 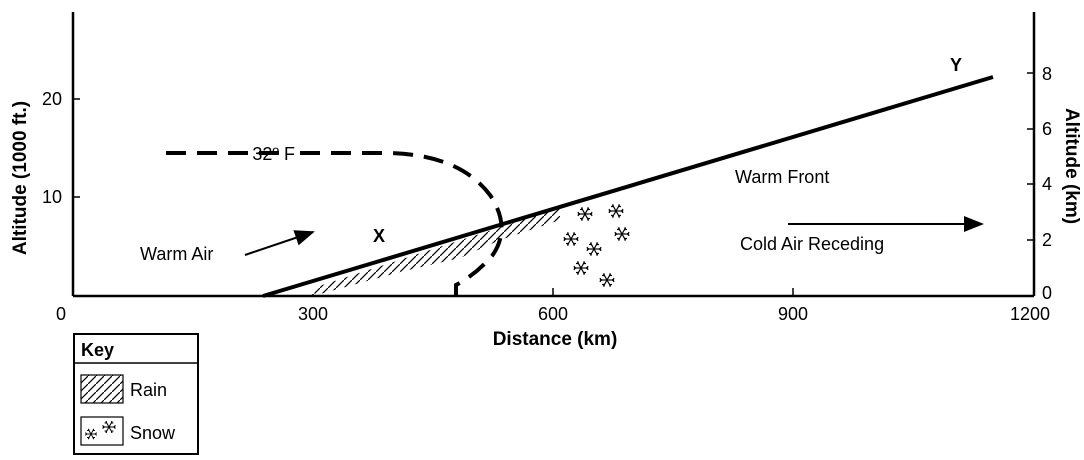 I want to click on y-right-tick-label-0: 0, so click(x=1047, y=293).